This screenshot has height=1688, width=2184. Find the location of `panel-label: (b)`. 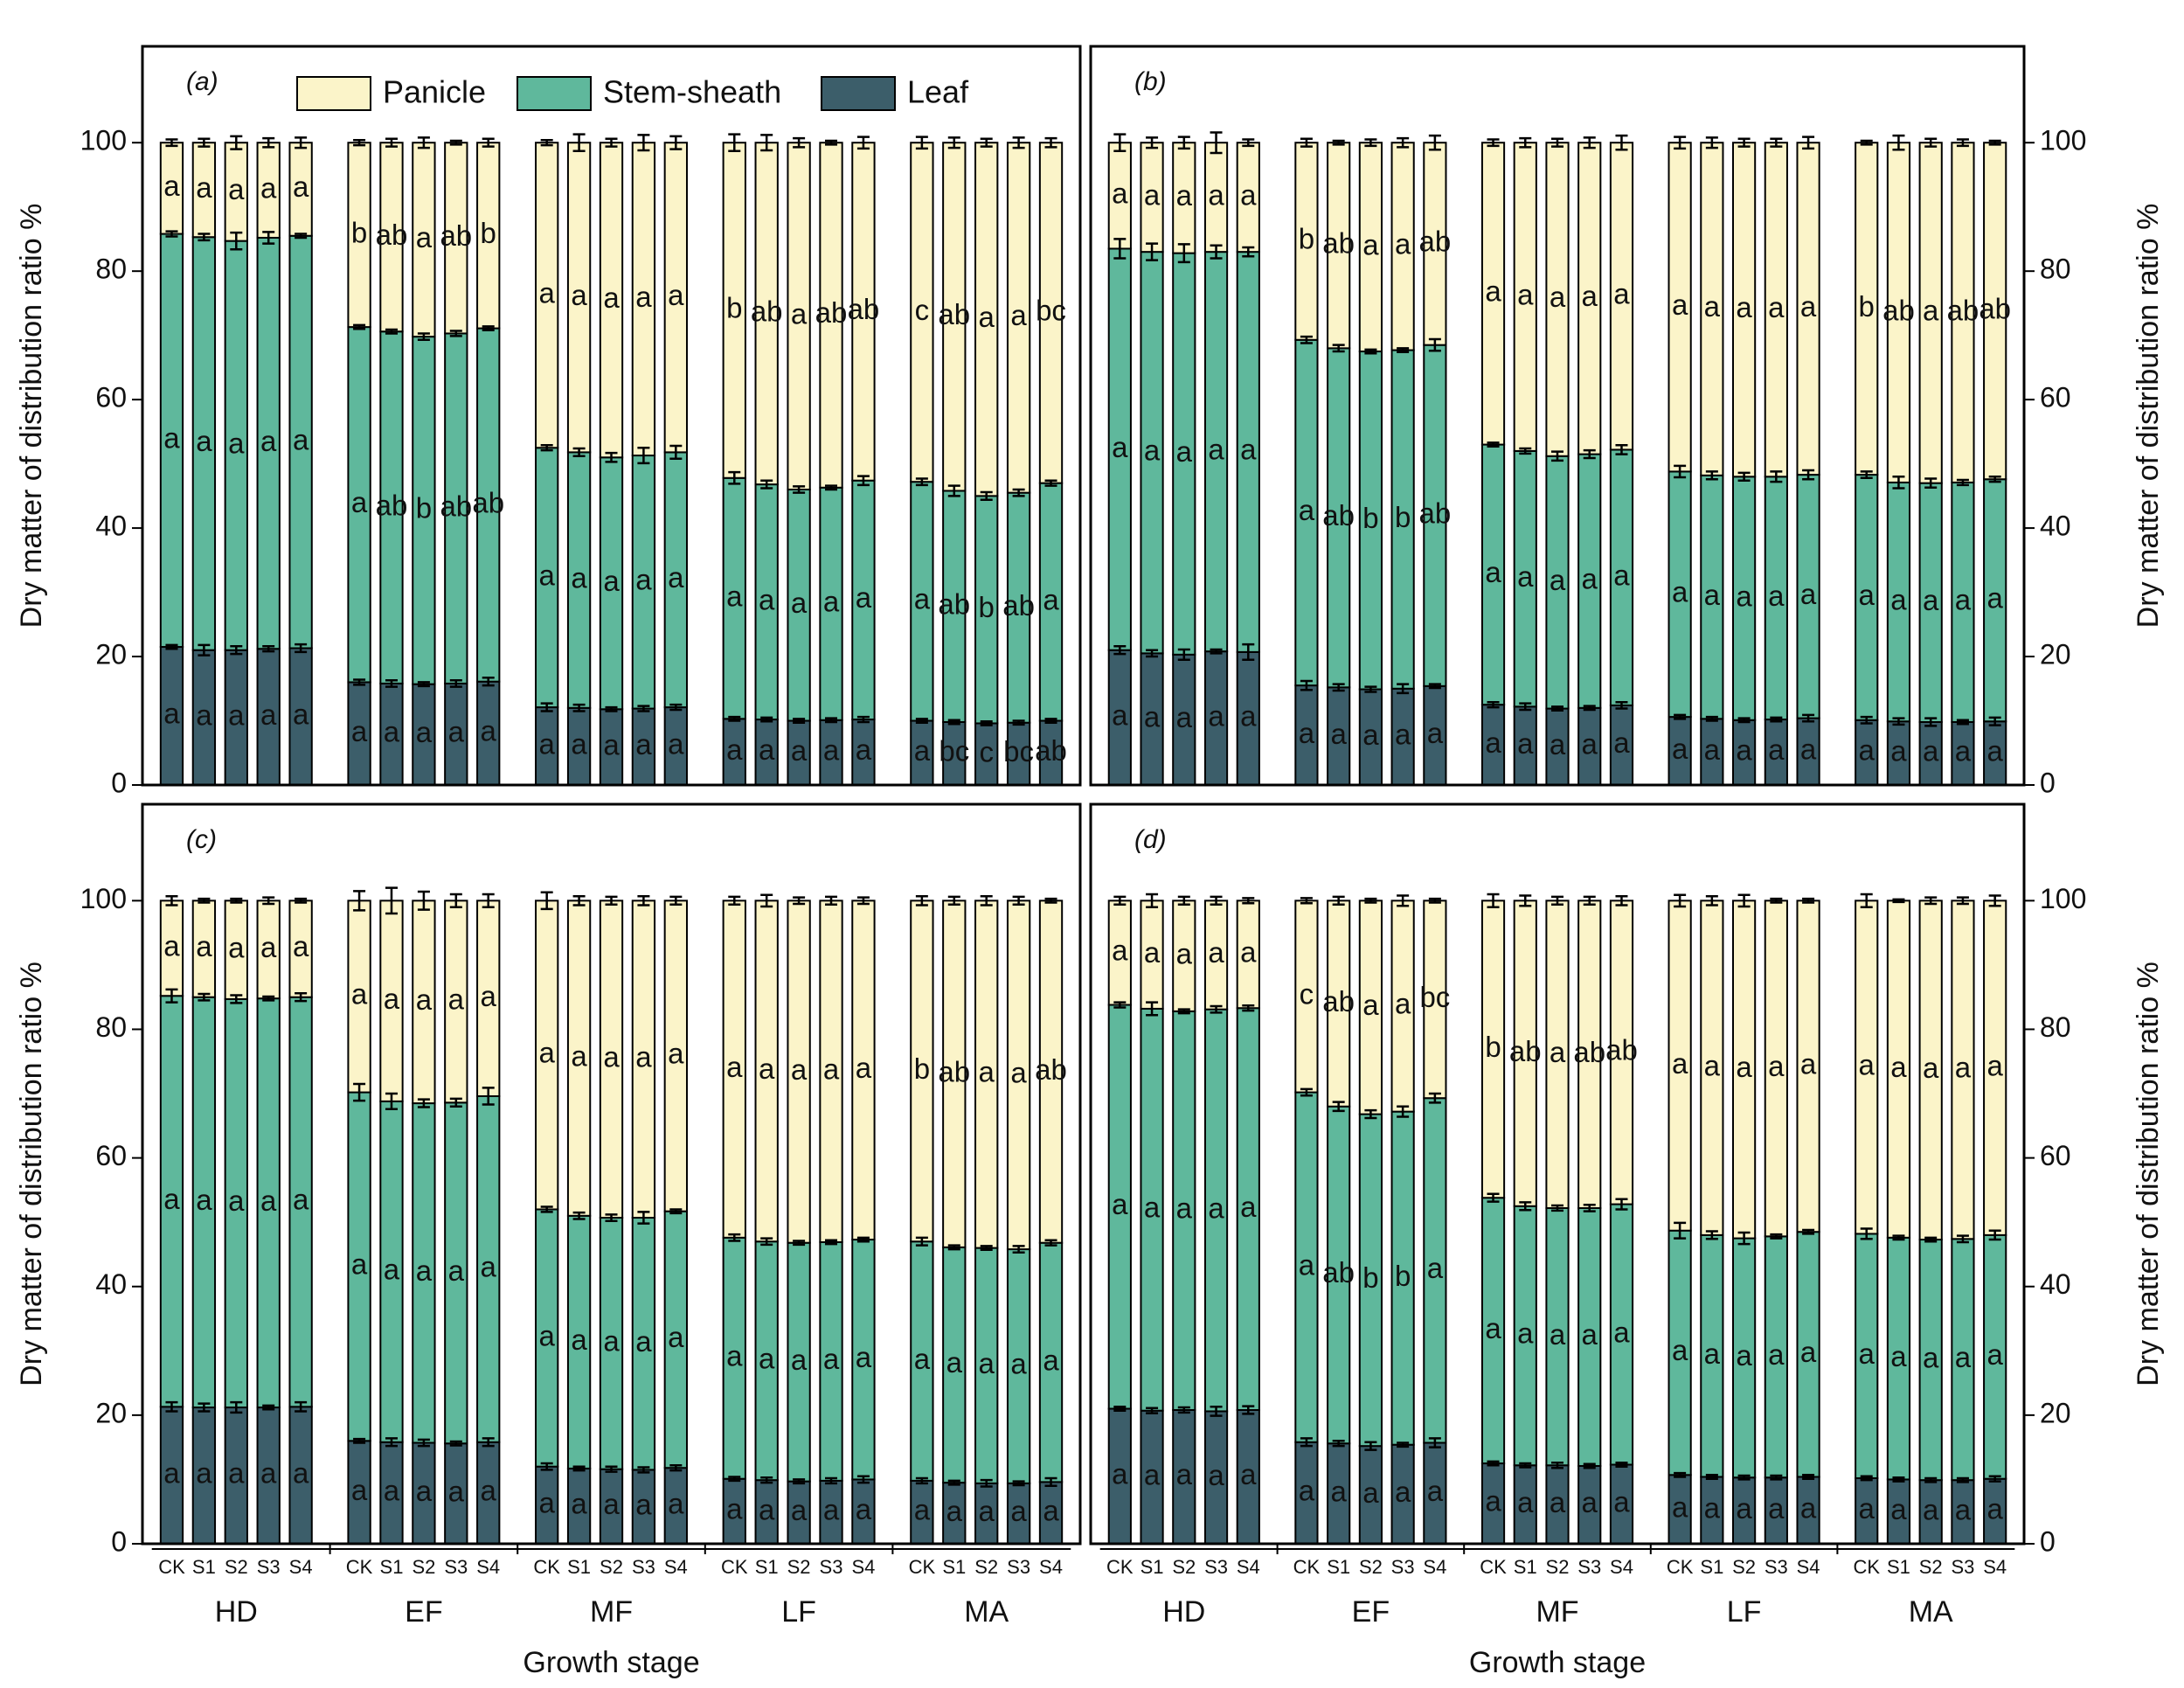

panel-label: (b) is located at coordinates (1150, 81).